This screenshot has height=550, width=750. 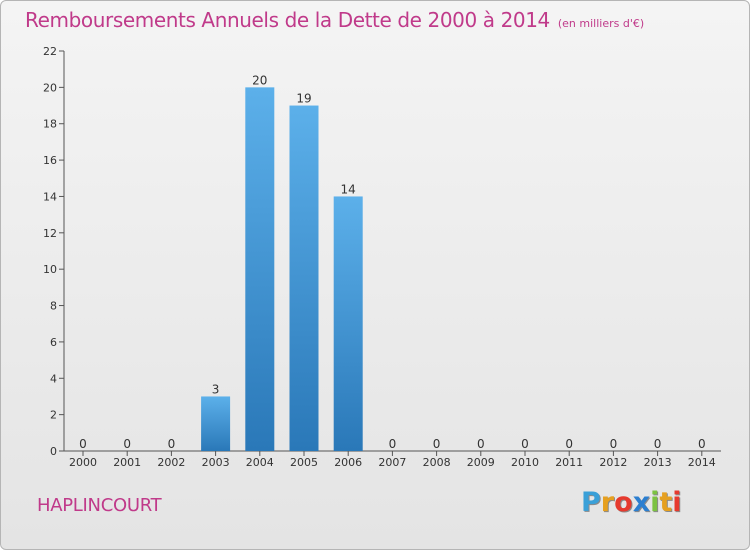 What do you see at coordinates (348, 189) in the screenshot?
I see `data-label: 14` at bounding box center [348, 189].